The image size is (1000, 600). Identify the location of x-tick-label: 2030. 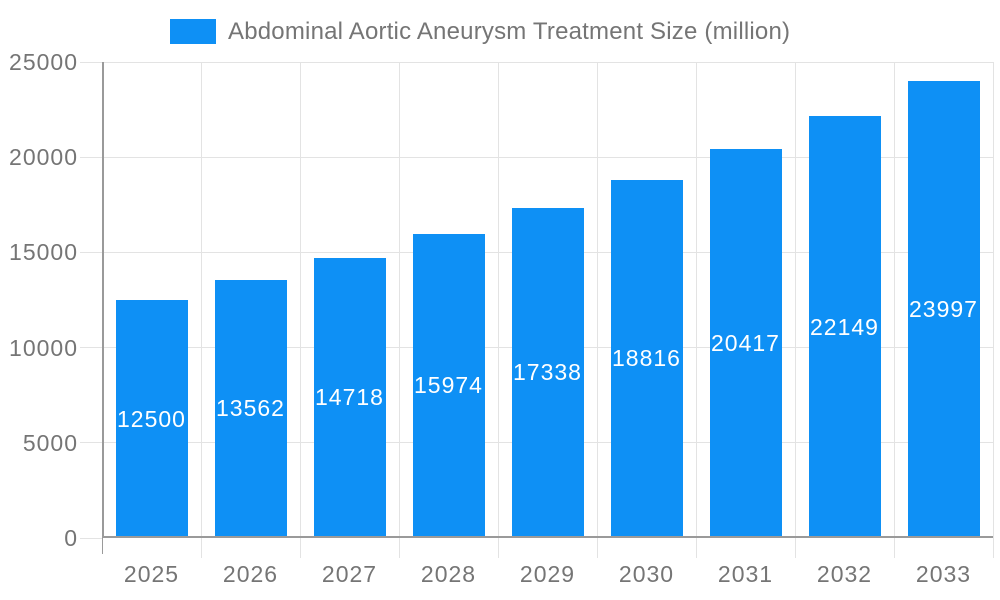
(646, 574).